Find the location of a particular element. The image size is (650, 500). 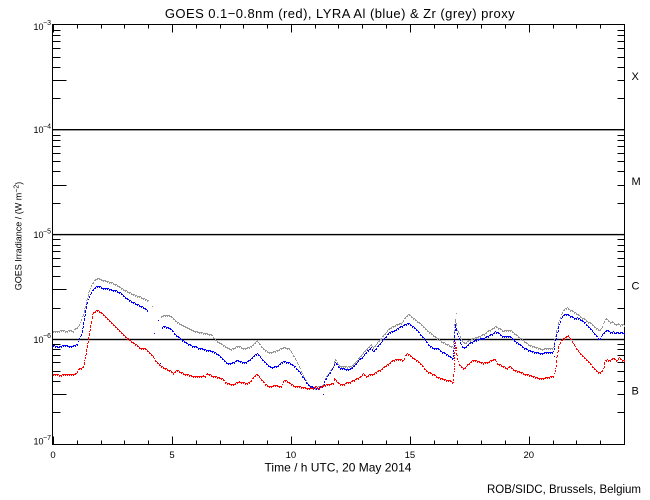

svg-text: −3 is located at coordinates (47, 23).